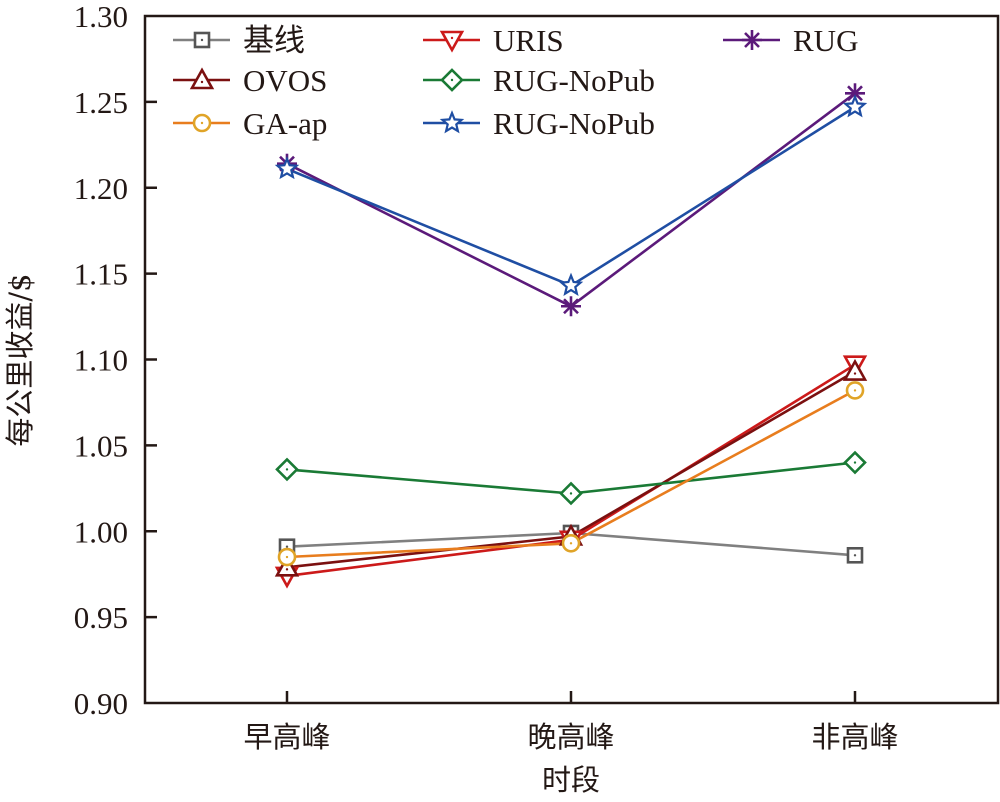  What do you see at coordinates (101, 102) in the screenshot?
I see `y-tick-label: 1.25` at bounding box center [101, 102].